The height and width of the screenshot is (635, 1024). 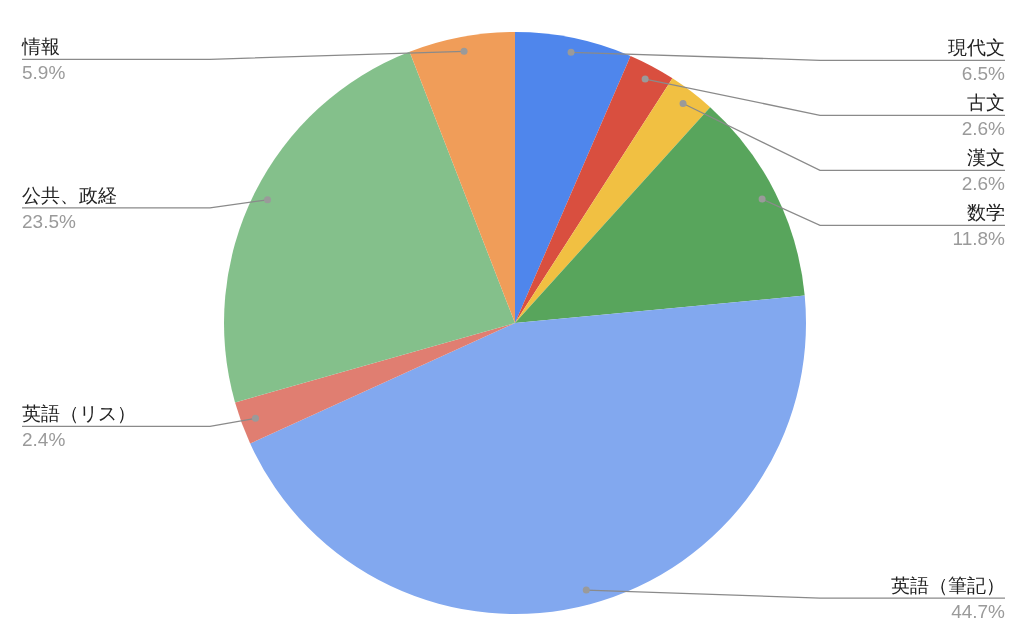 What do you see at coordinates (79, 414) in the screenshot?
I see `slice-label: 英語（リス）` at bounding box center [79, 414].